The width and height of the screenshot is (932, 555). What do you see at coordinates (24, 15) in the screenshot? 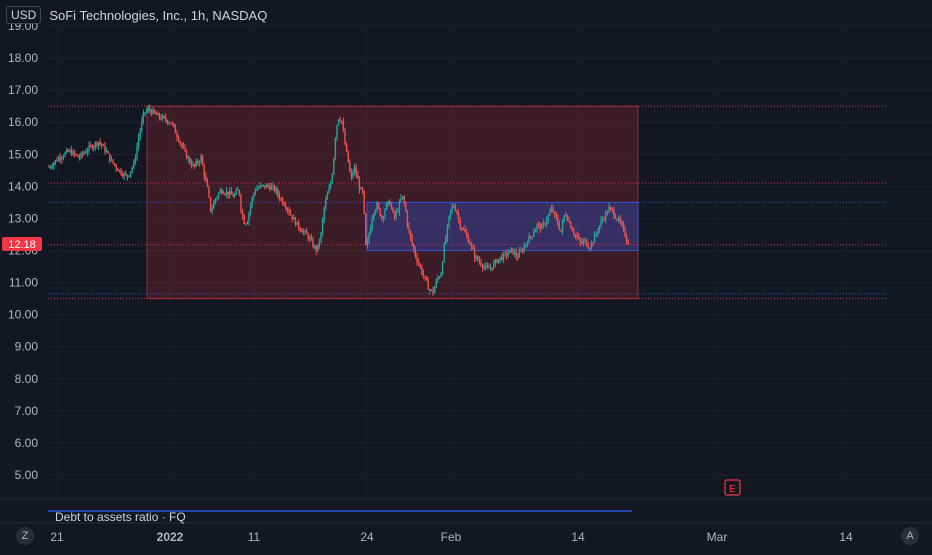
I see `currency-badge: USD` at bounding box center [24, 15].